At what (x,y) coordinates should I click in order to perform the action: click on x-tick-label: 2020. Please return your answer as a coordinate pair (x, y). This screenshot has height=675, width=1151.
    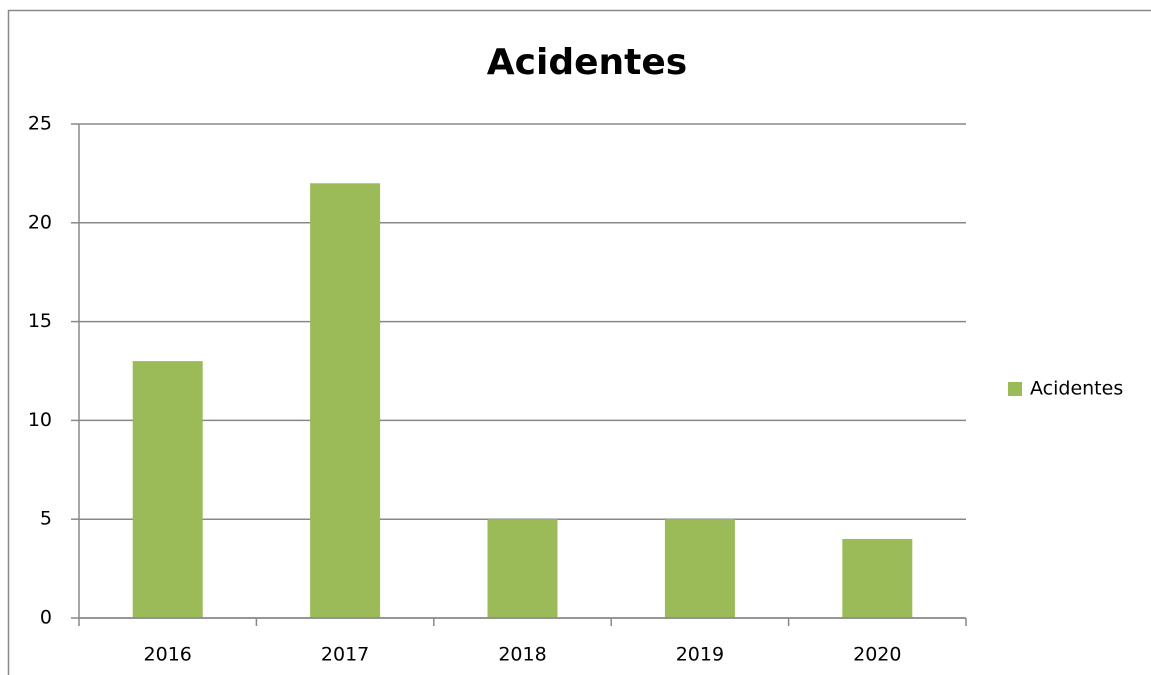
    Looking at the image, I should click on (877, 655).